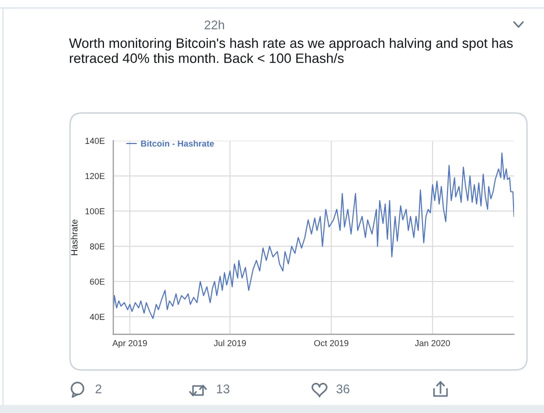  I want to click on y-tick-label: 60E, so click(97, 281).